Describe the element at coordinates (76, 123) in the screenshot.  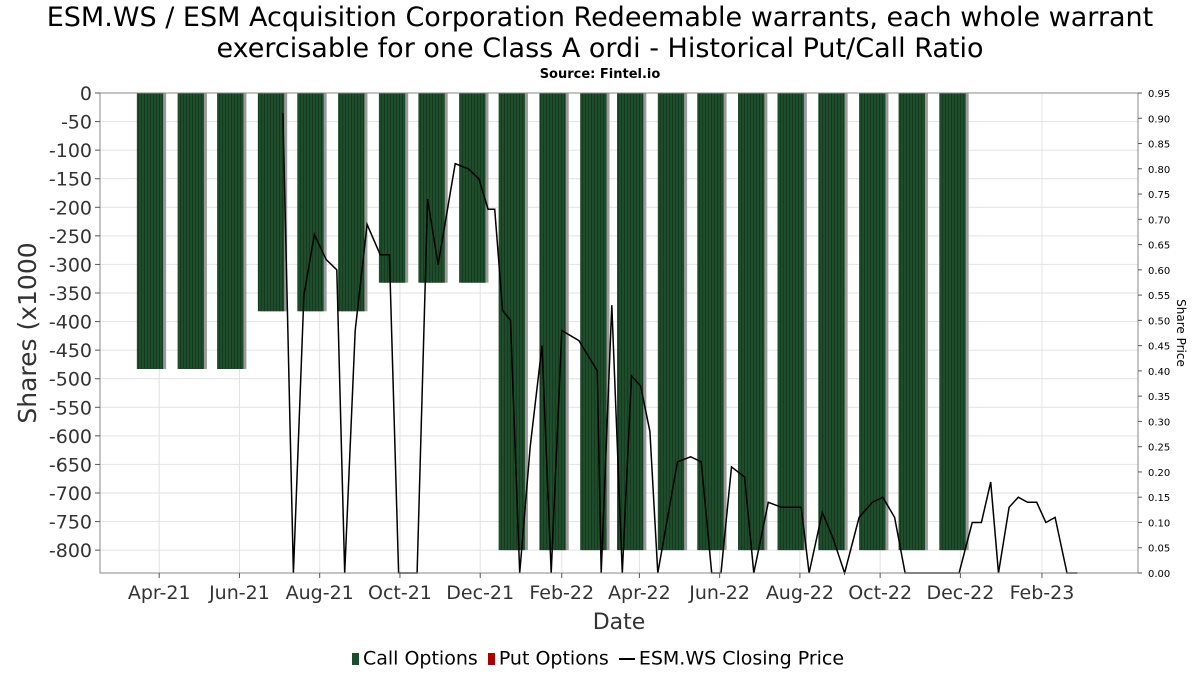
I see `y-tick-label: -50` at that location.